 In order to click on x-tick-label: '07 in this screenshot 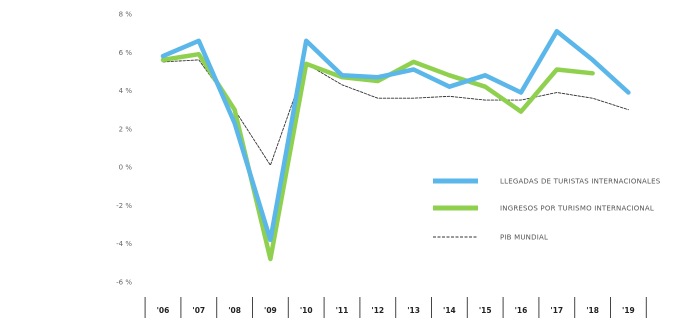, I will do `click(198, 310)`.